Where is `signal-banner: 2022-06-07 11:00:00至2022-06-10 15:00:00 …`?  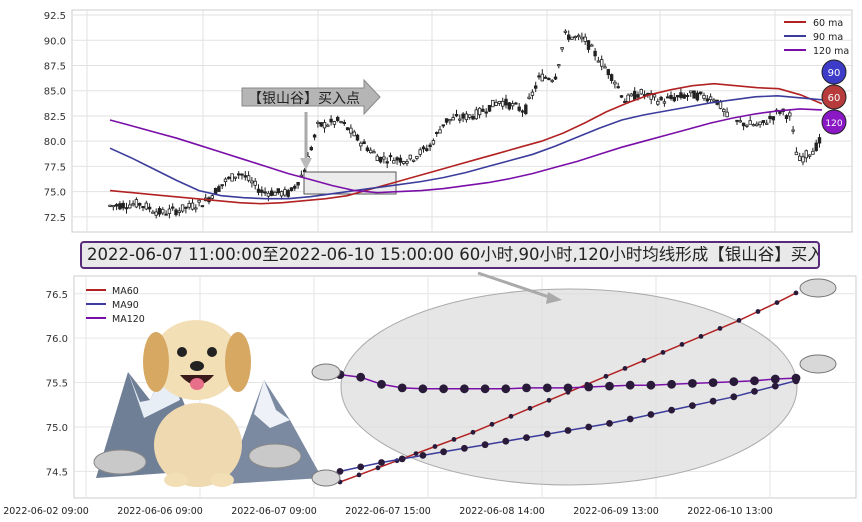 signal-banner: 2022-06-07 11:00:00至2022-06-10 15:00:00 … is located at coordinates (450, 255).